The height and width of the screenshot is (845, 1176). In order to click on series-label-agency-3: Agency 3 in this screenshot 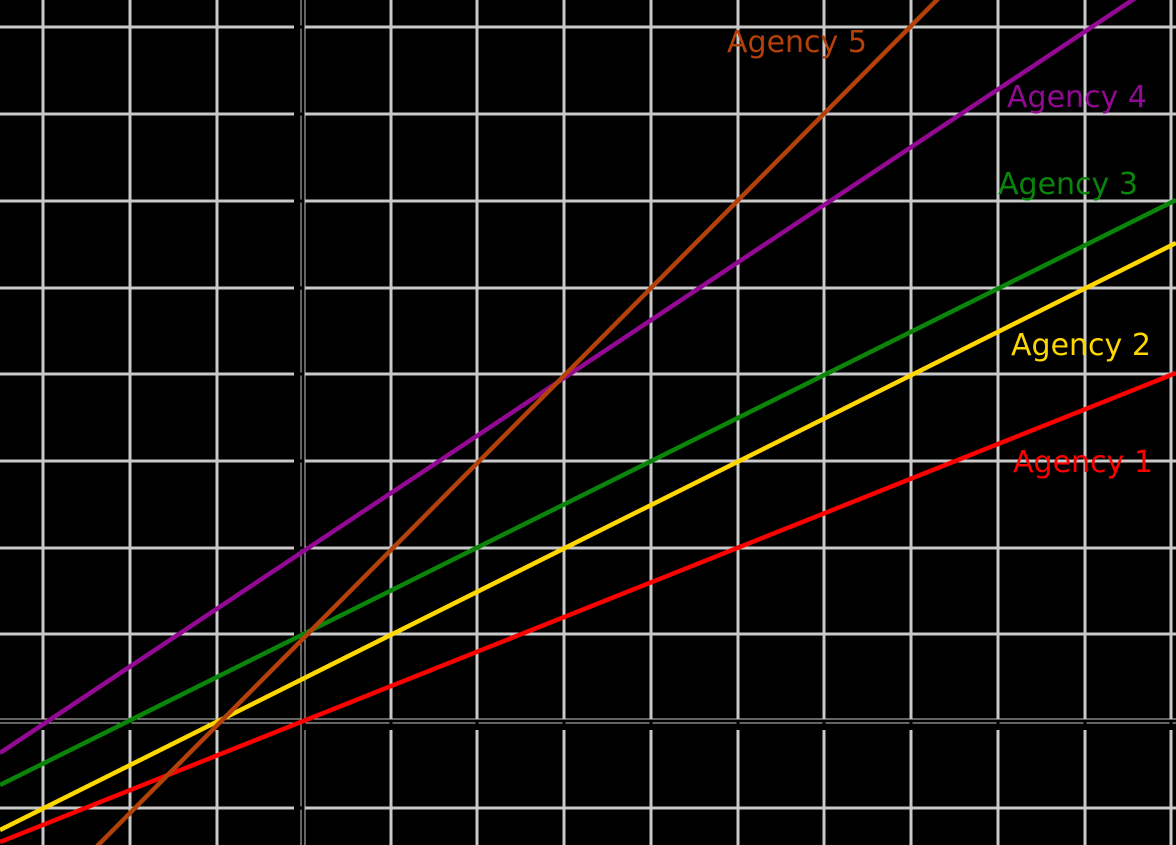, I will do `click(1068, 184)`.